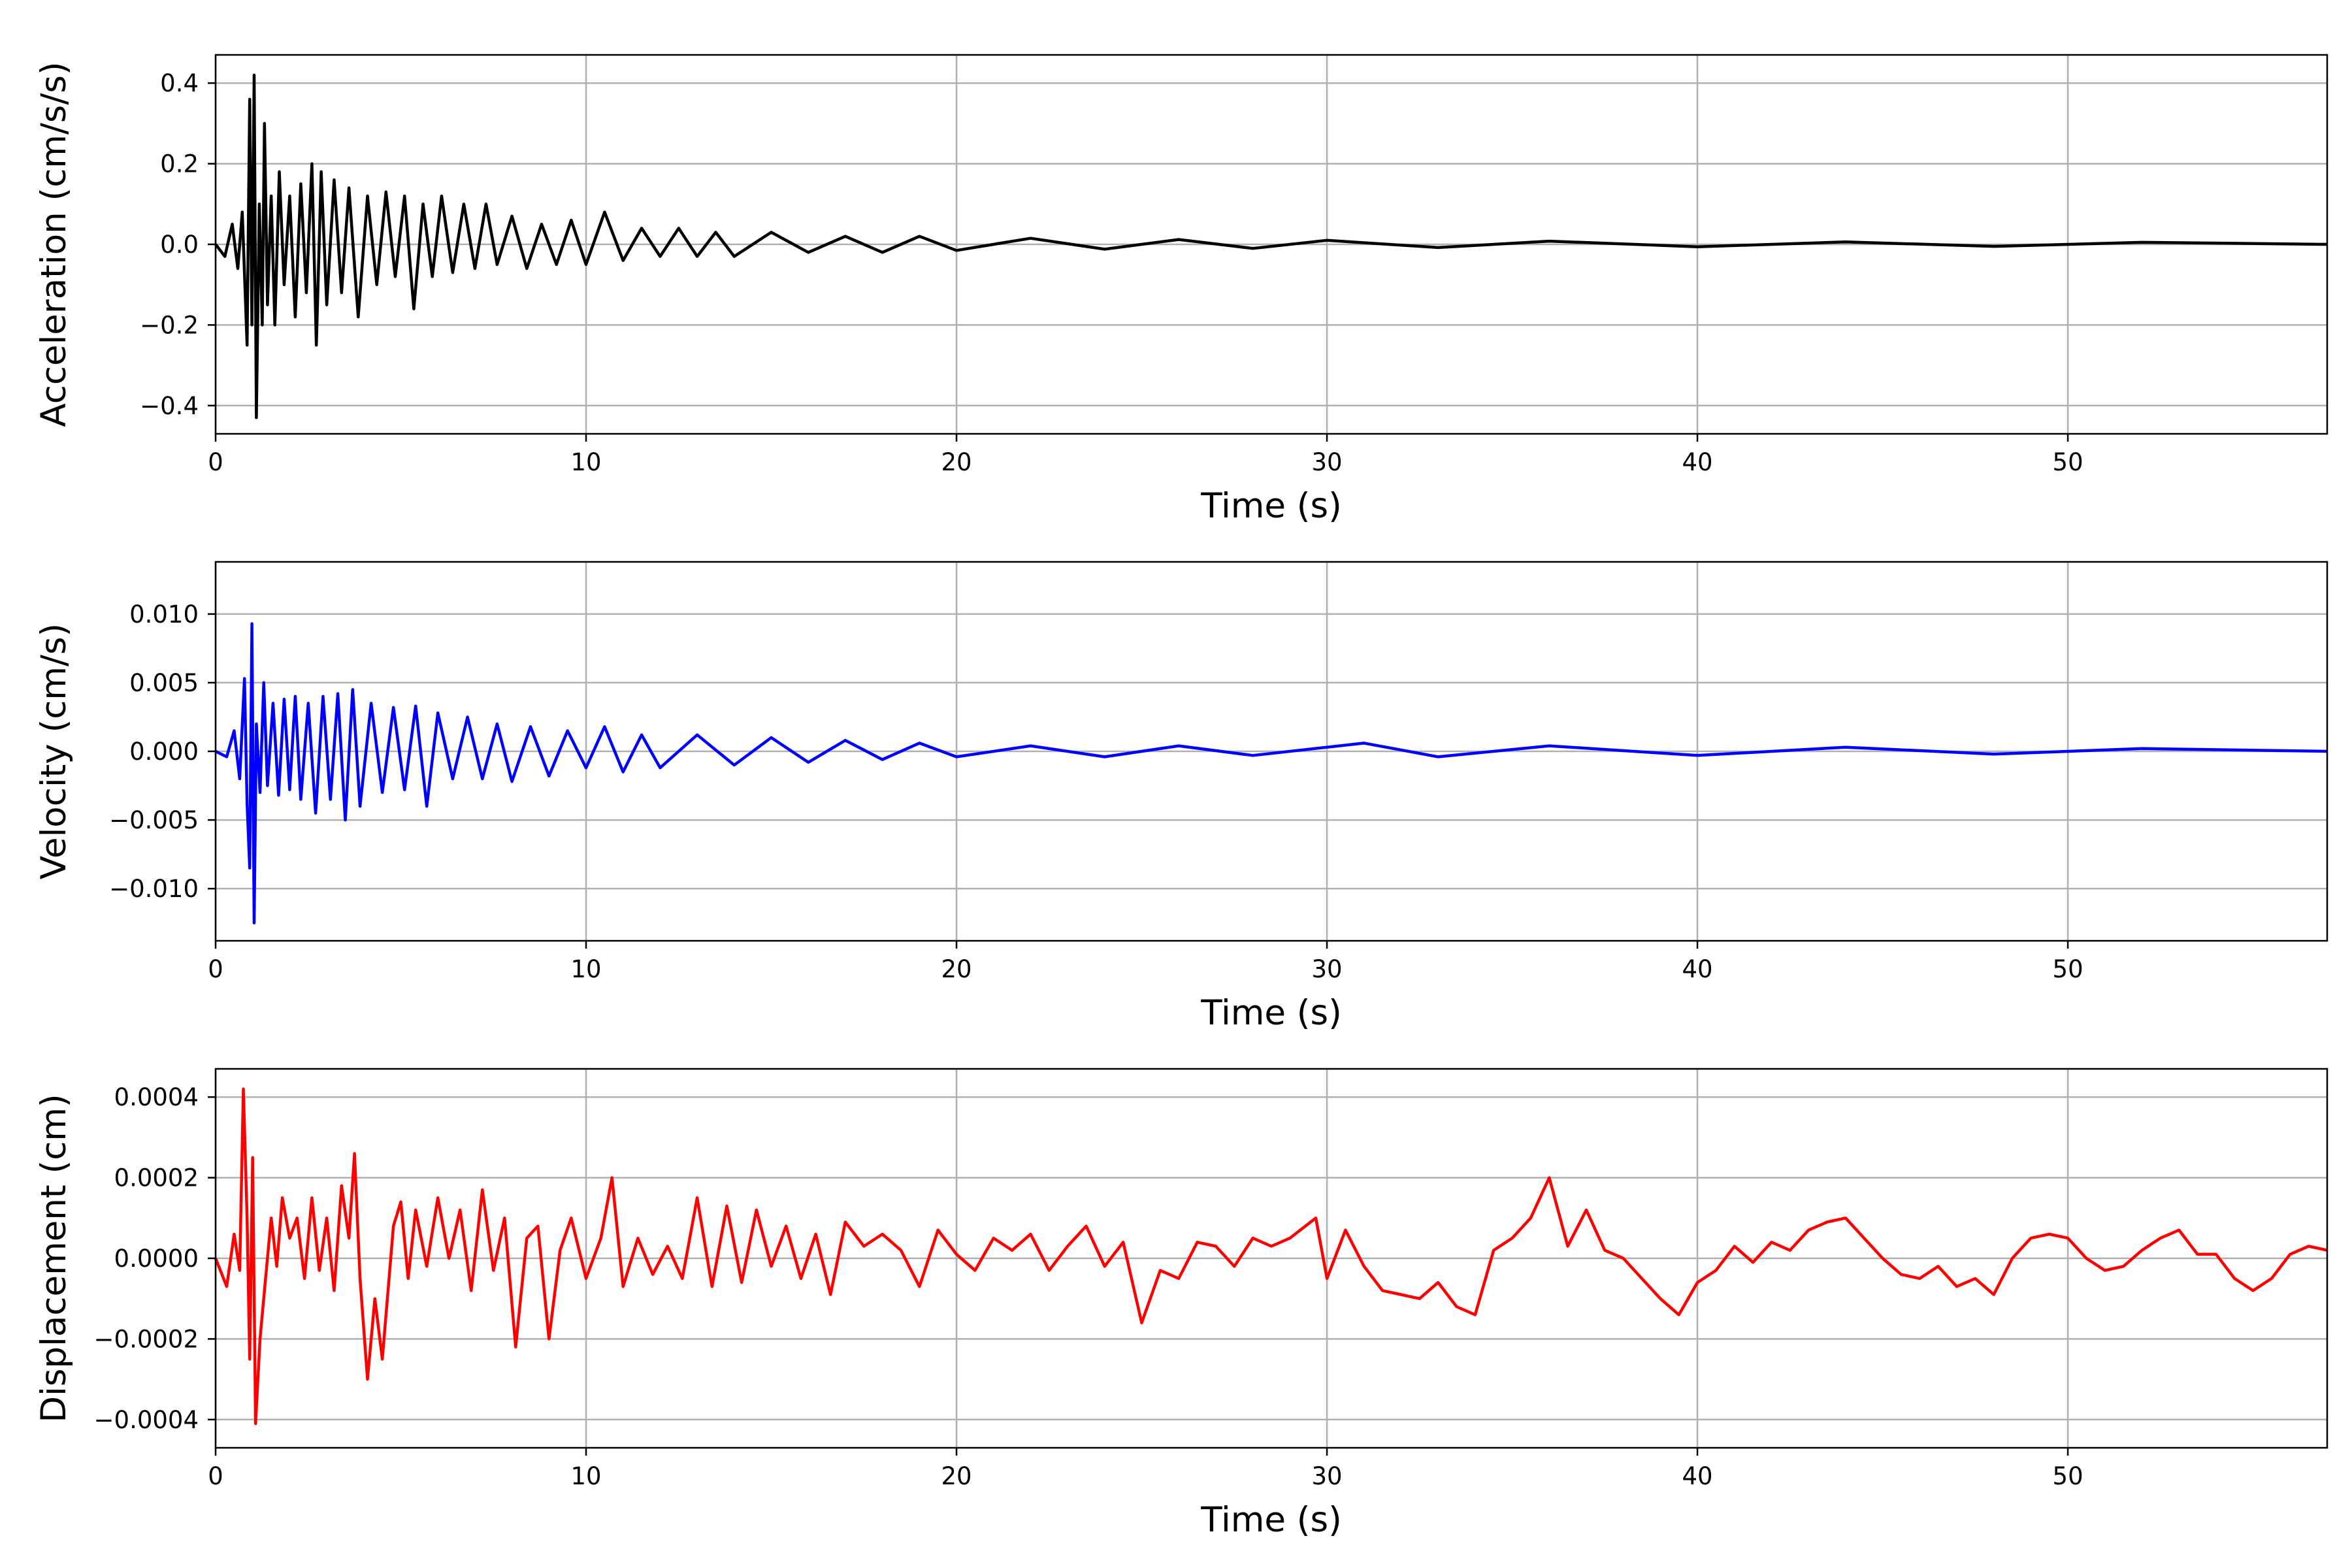 Image resolution: width=2352 pixels, height=1568 pixels. I want to click on y-tick-label: 0.005, so click(164, 683).